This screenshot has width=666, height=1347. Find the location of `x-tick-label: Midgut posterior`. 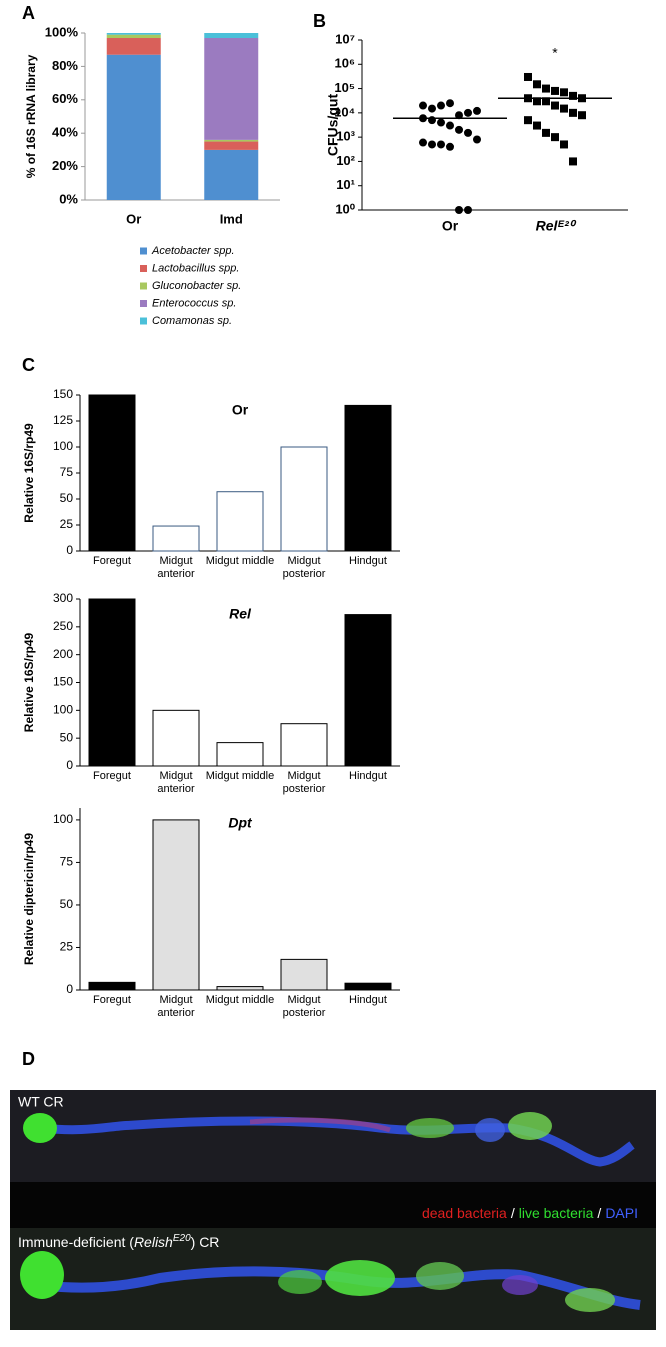

x-tick-label: Midgut posterior is located at coordinates (304, 567).